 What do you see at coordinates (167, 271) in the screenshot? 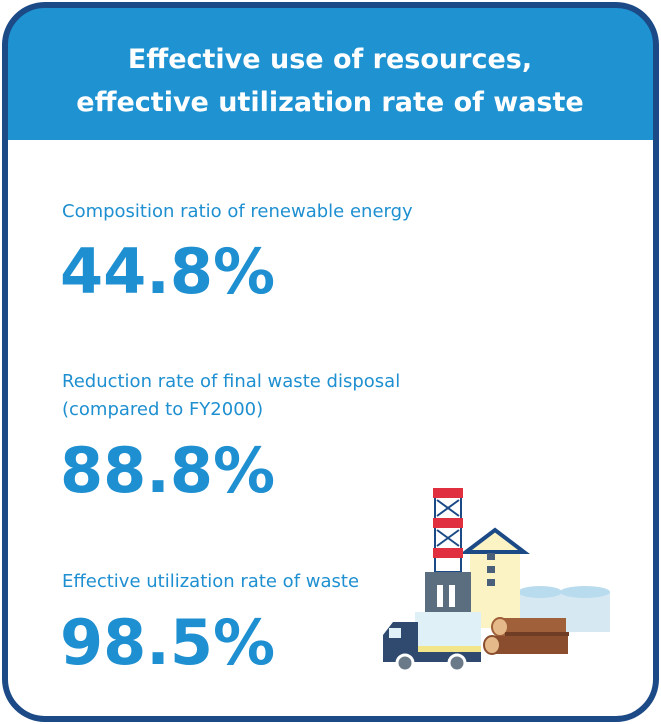
I see `item-value: 44.8%` at bounding box center [167, 271].